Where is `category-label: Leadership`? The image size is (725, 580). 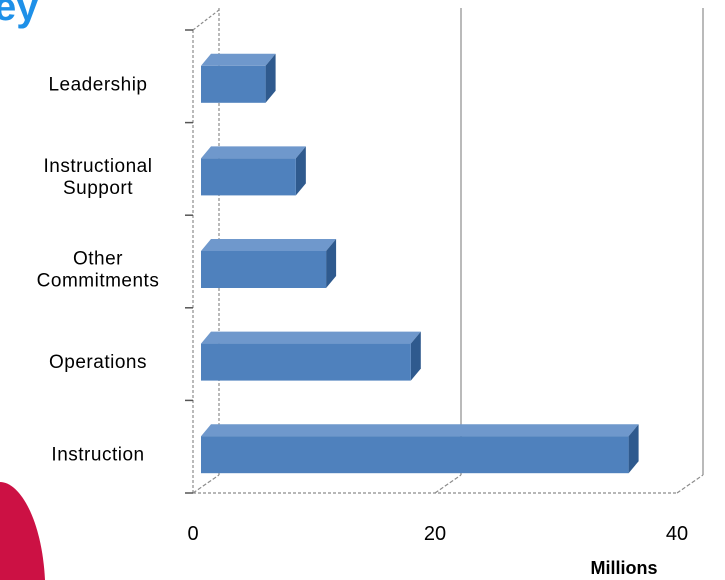
category-label: Leadership is located at coordinates (97, 84).